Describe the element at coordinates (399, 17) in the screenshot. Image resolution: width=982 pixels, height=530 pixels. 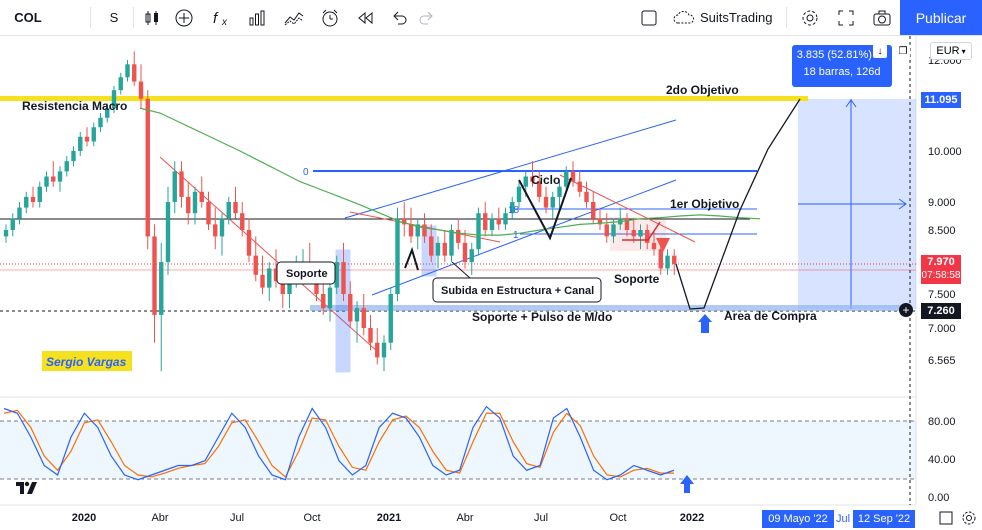
I see `undo-icon` at that location.